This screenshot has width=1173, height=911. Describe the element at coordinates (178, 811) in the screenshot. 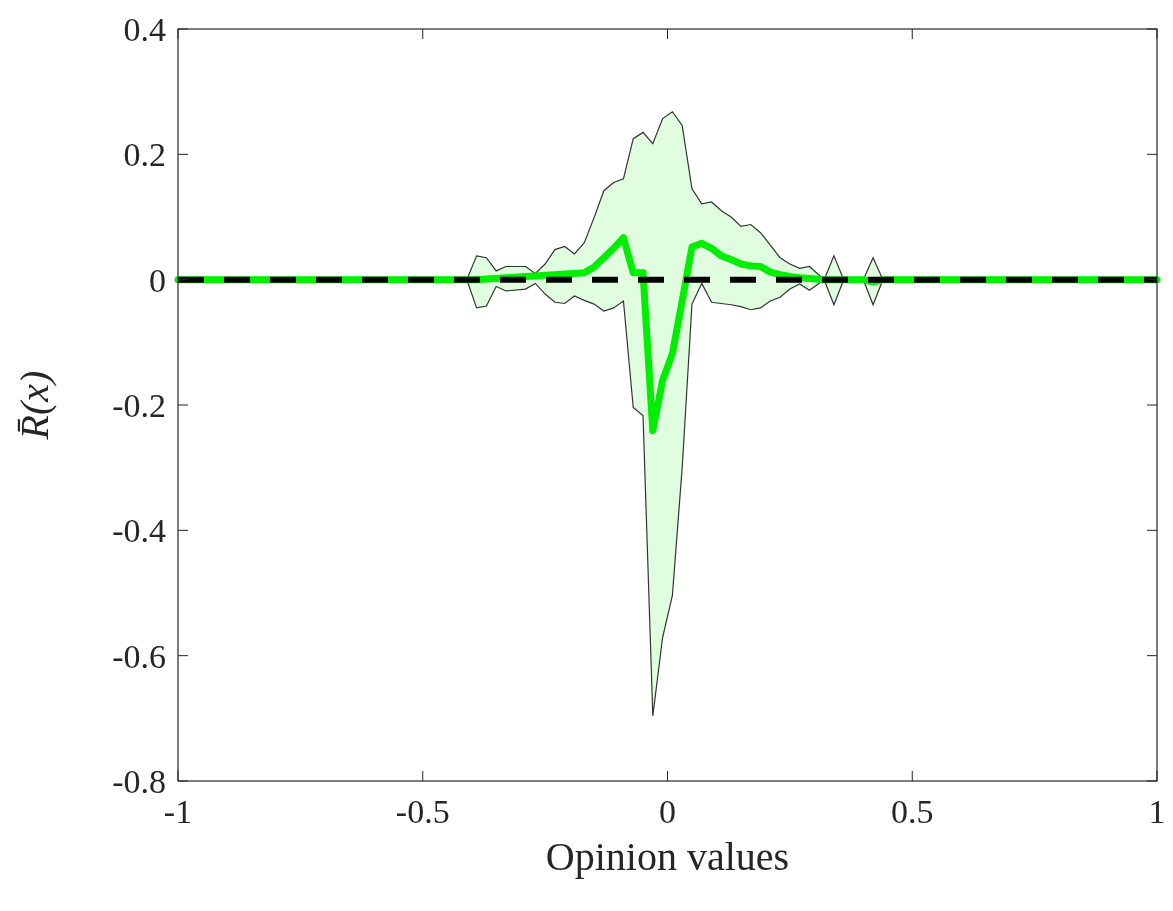

I see `x-tick-label: -1` at that location.